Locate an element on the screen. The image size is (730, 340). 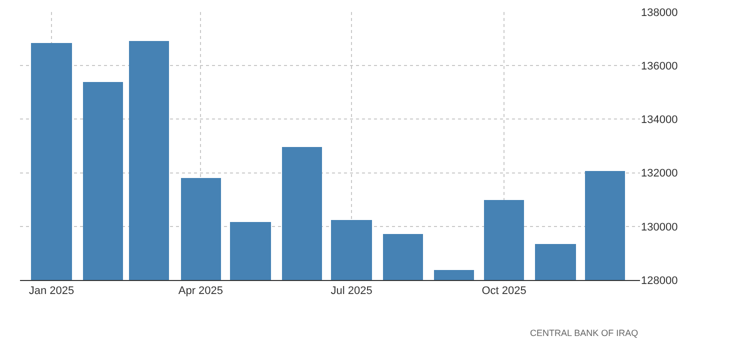
x-tick-label: Jan 2025 is located at coordinates (51, 291).